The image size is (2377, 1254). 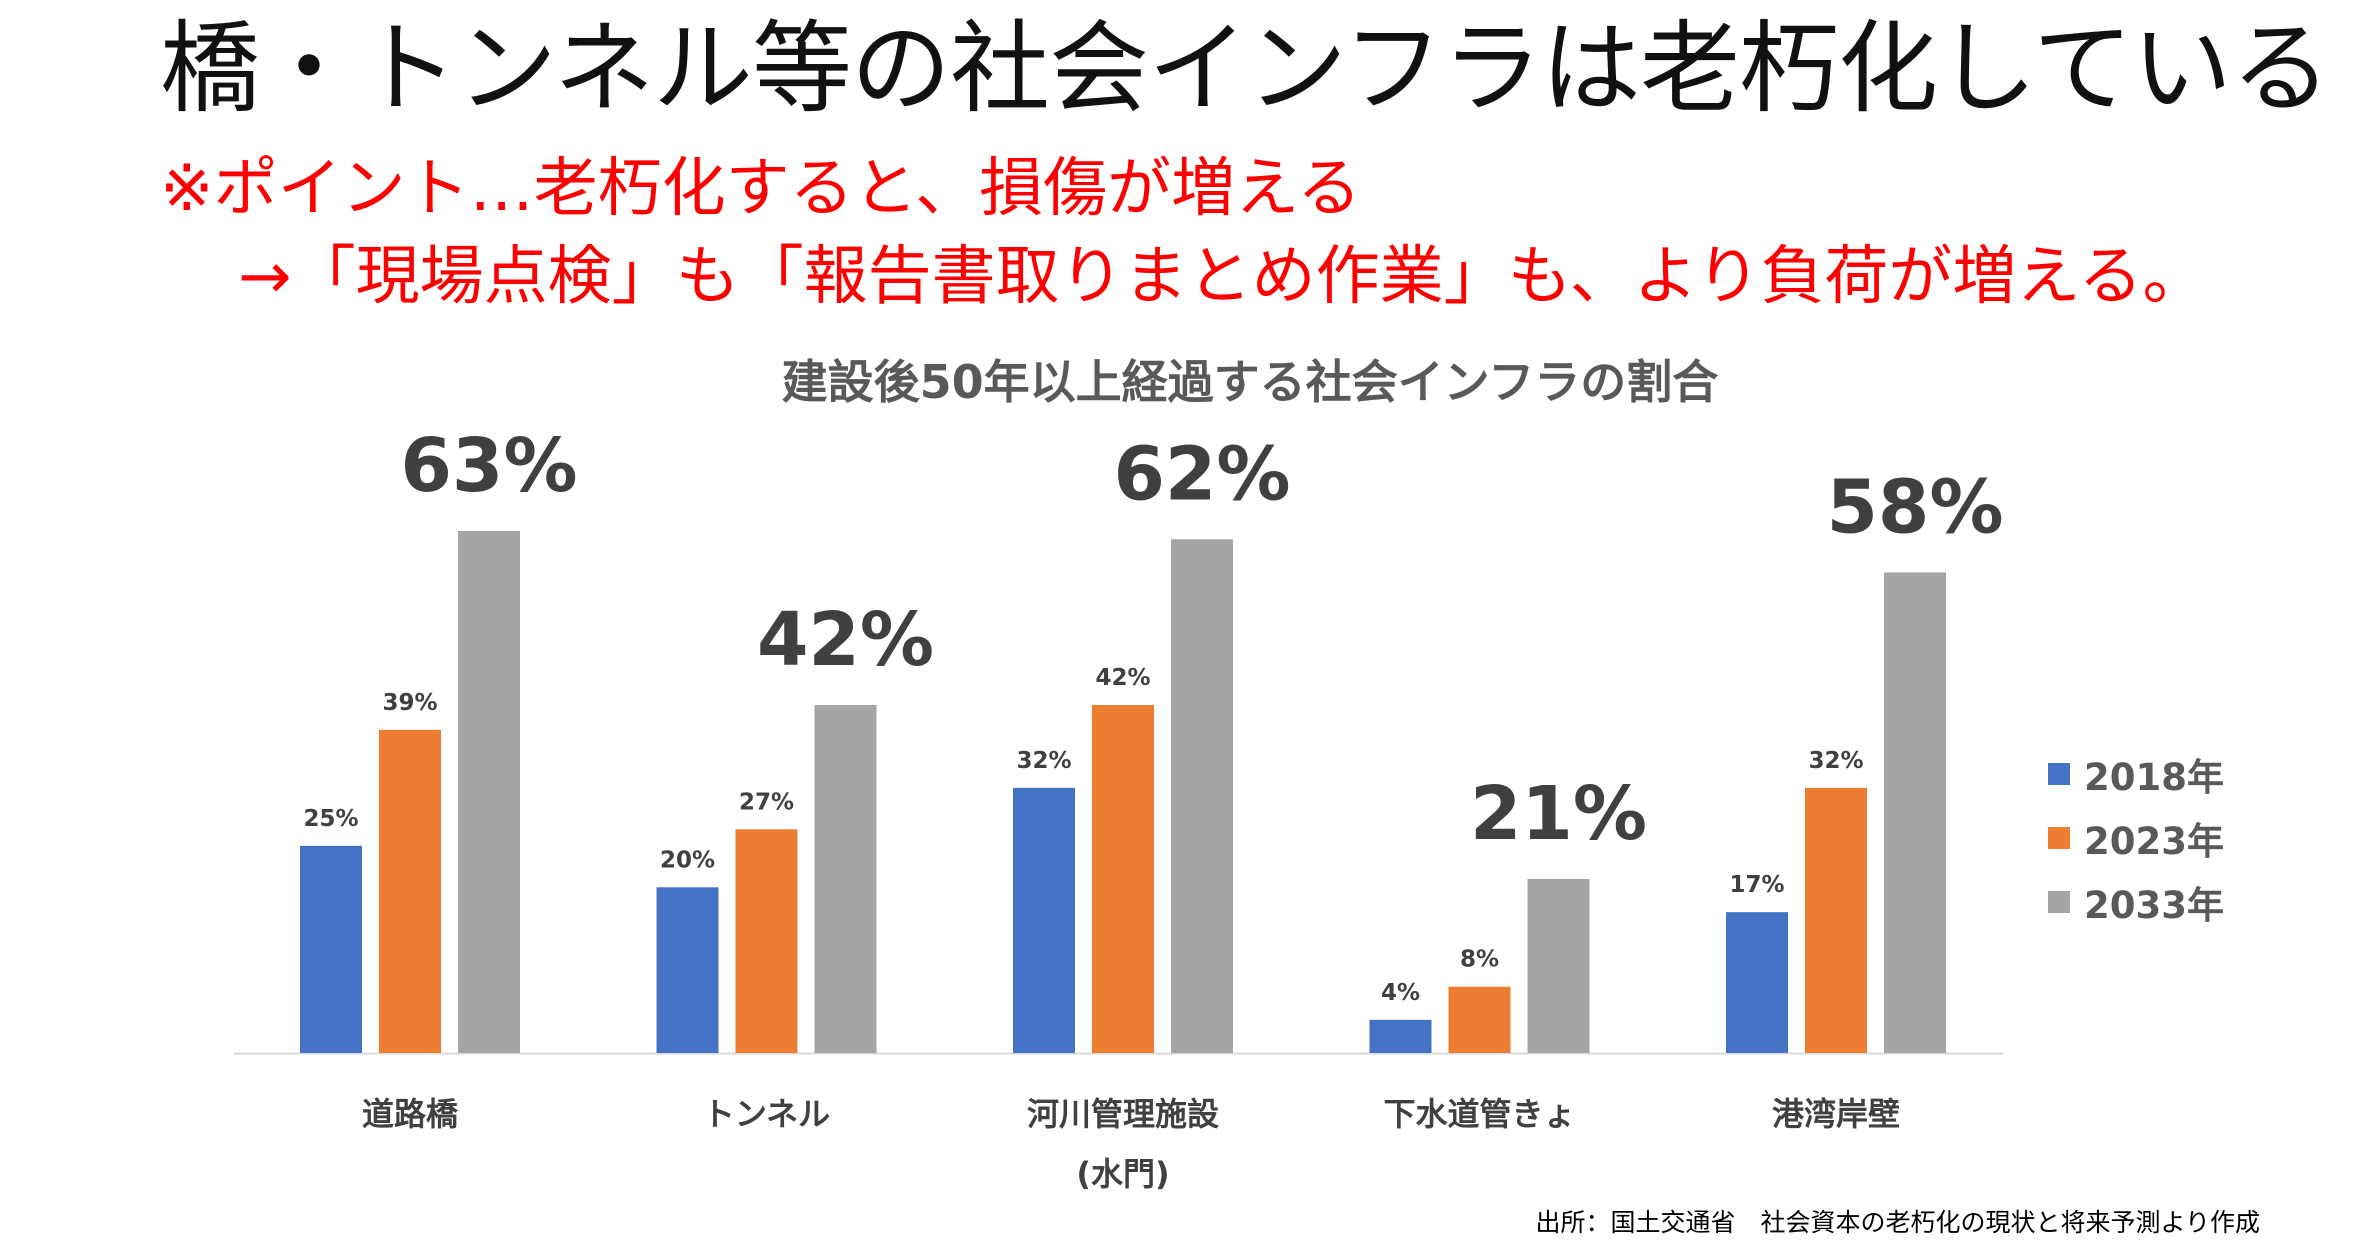 What do you see at coordinates (1835, 761) in the screenshot?
I see `data-label-2023-4: 32%` at bounding box center [1835, 761].